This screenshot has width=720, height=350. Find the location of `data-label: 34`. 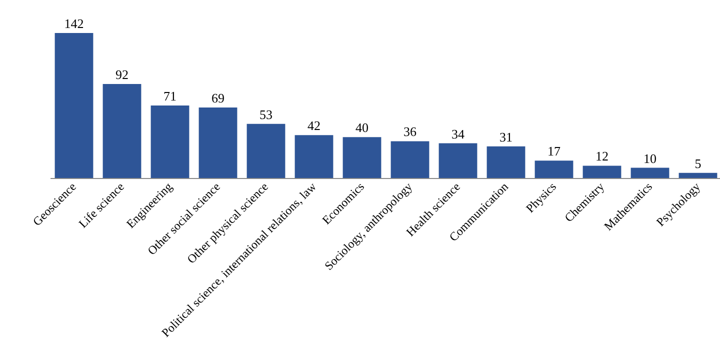

data-label: 34 is located at coordinates (458, 134).